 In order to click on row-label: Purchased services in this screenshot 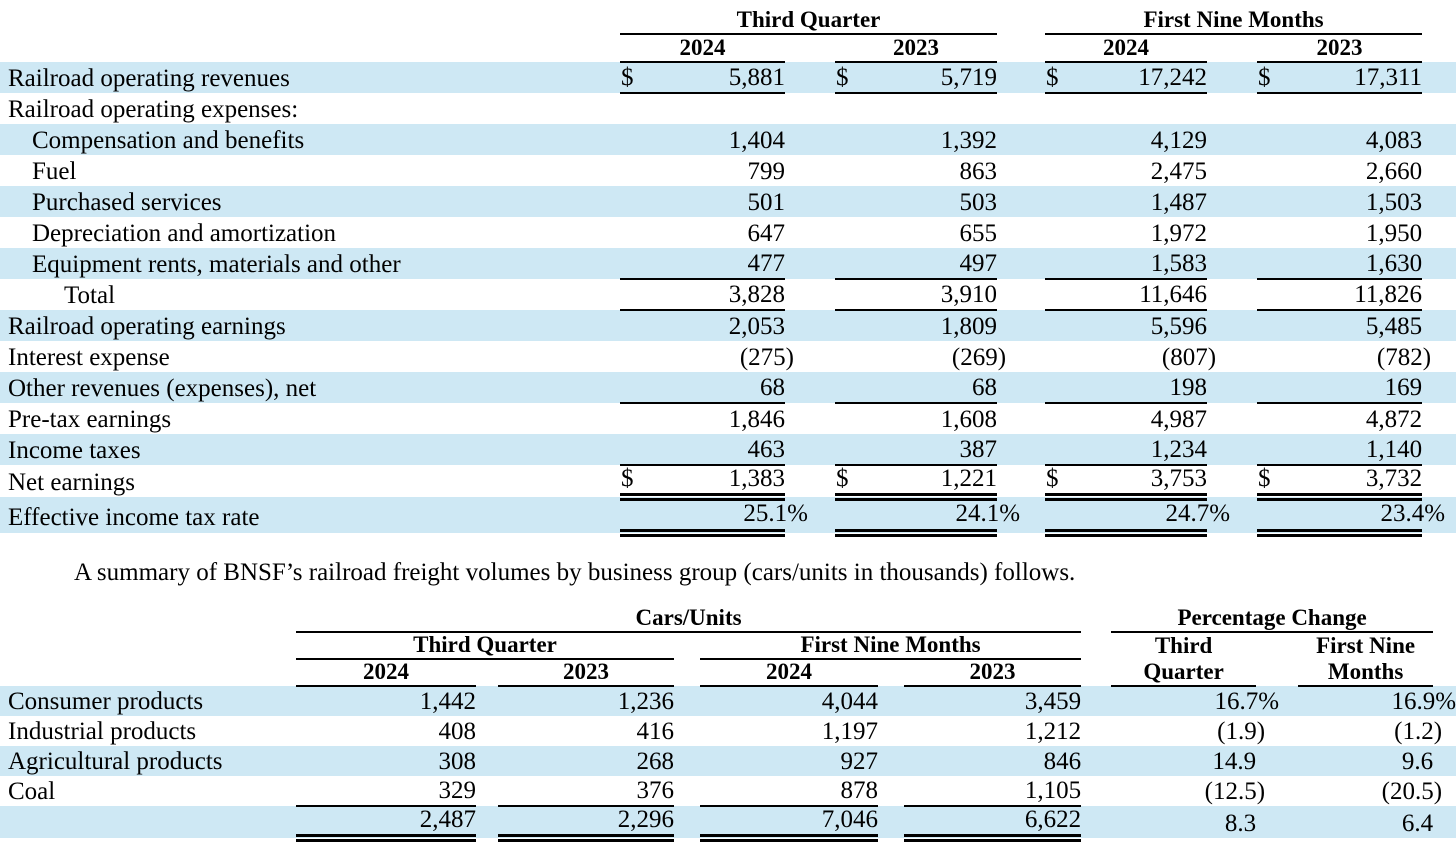, I will do `click(127, 202)`.